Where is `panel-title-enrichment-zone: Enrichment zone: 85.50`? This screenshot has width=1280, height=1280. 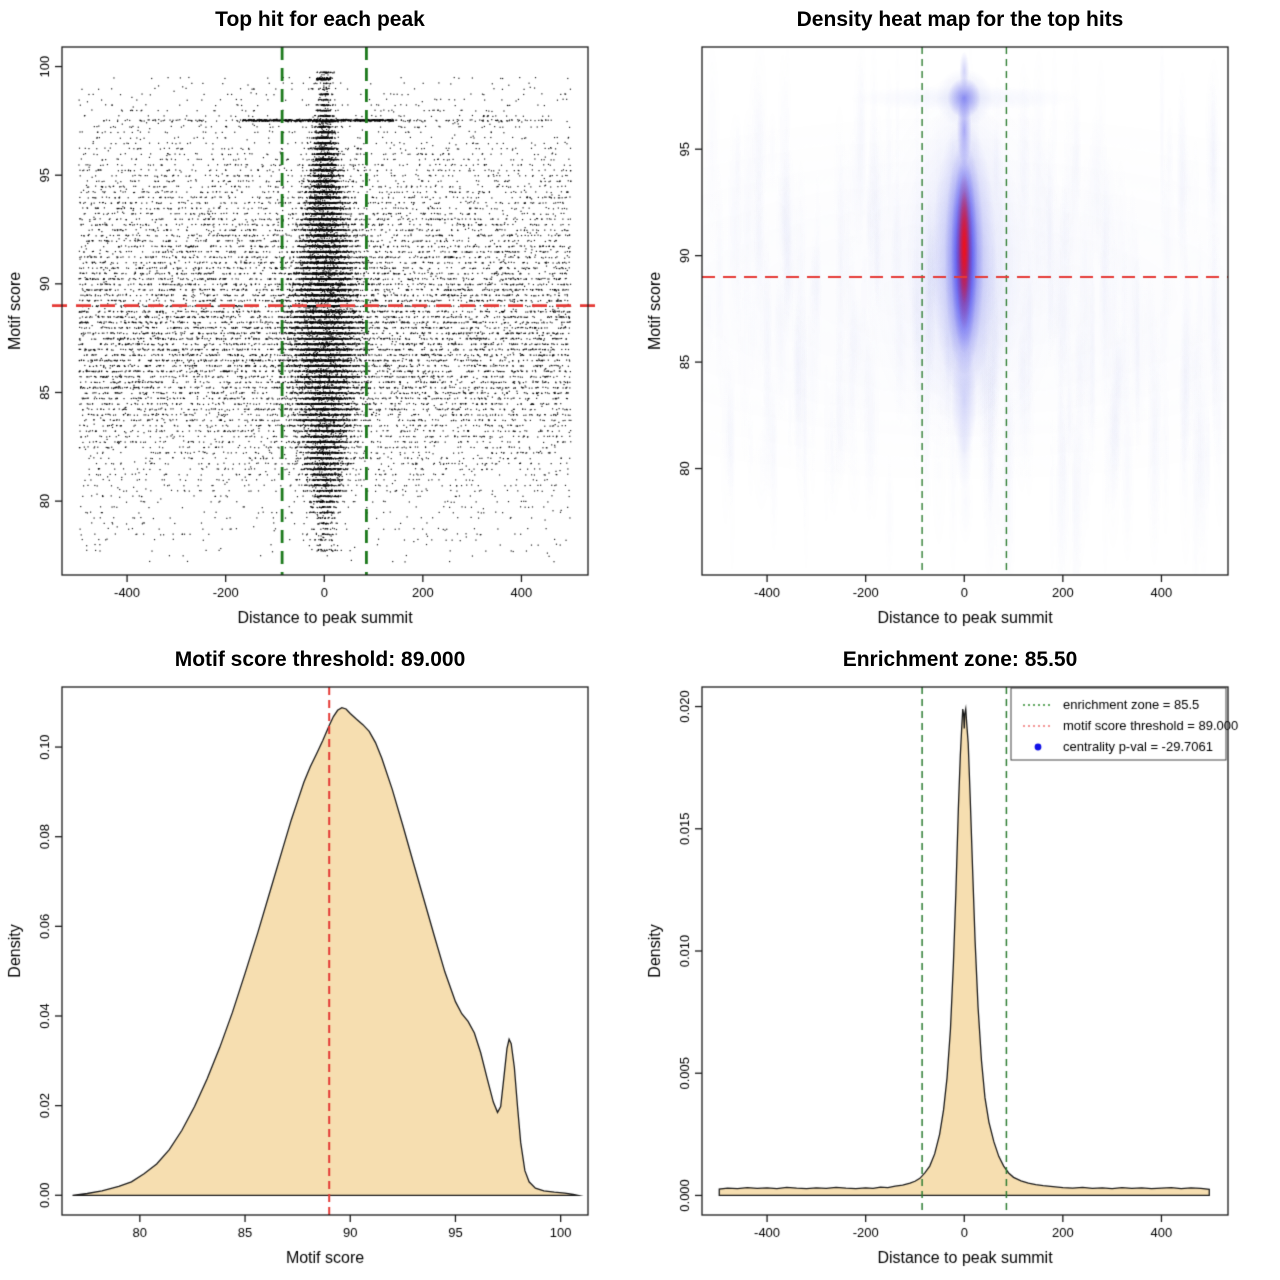 panel-title-enrichment-zone: Enrichment zone: 85.50 is located at coordinates (960, 659).